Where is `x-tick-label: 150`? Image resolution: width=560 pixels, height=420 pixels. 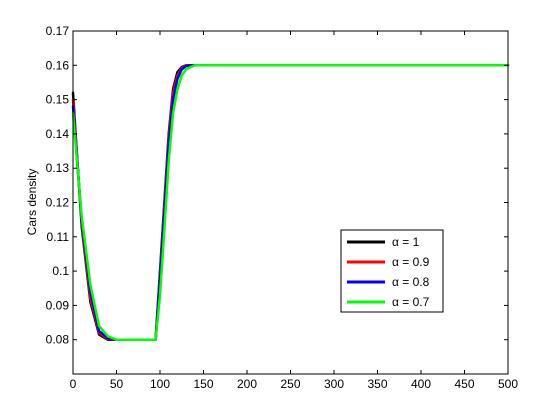 x-tick-label: 150 is located at coordinates (203, 384).